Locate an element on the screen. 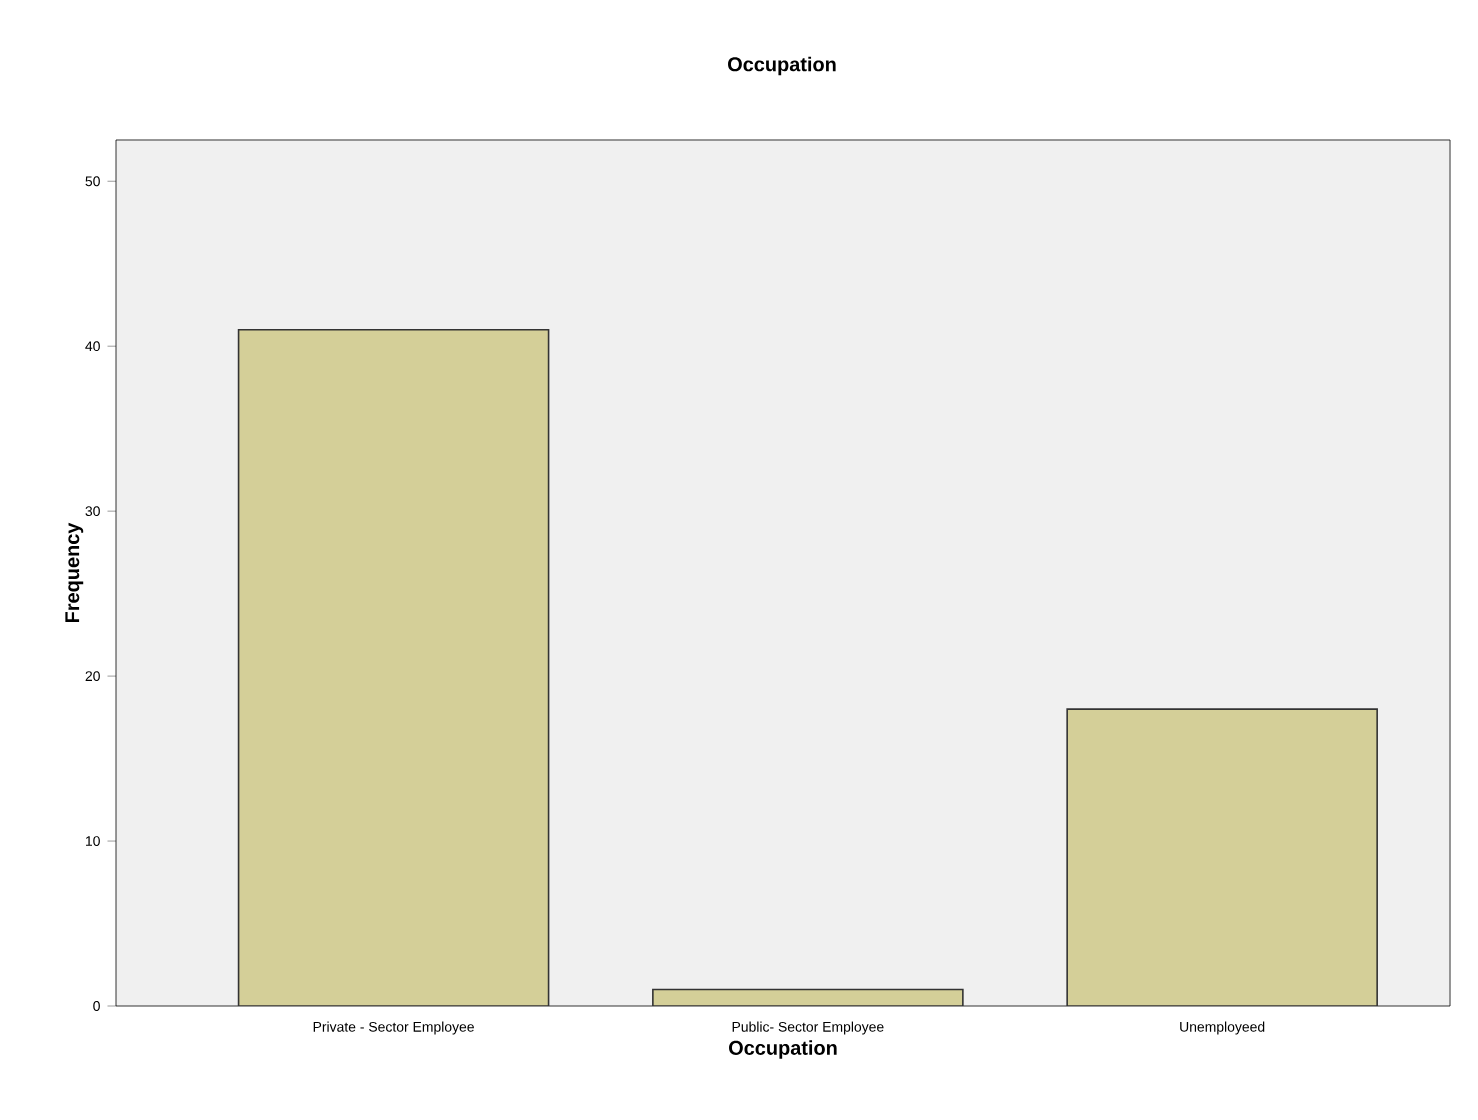 This screenshot has height=1120, width=1478. y-axis-title: Frequency is located at coordinates (74, 572).